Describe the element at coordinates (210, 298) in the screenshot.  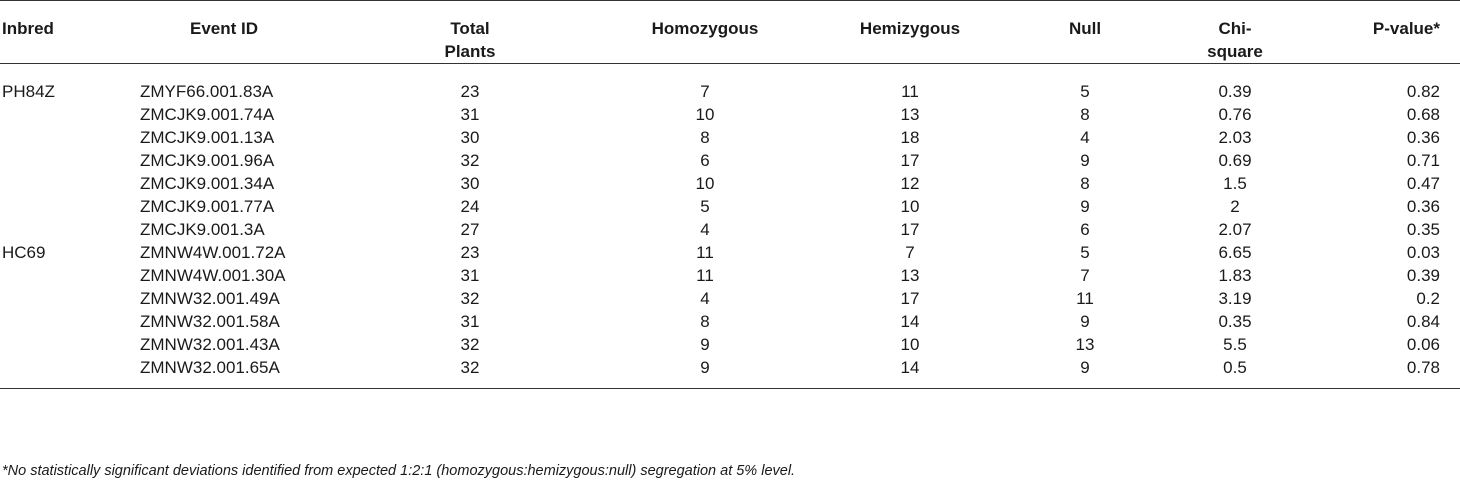
I see `cell-event-id: ZMNW32.001.49A` at that location.